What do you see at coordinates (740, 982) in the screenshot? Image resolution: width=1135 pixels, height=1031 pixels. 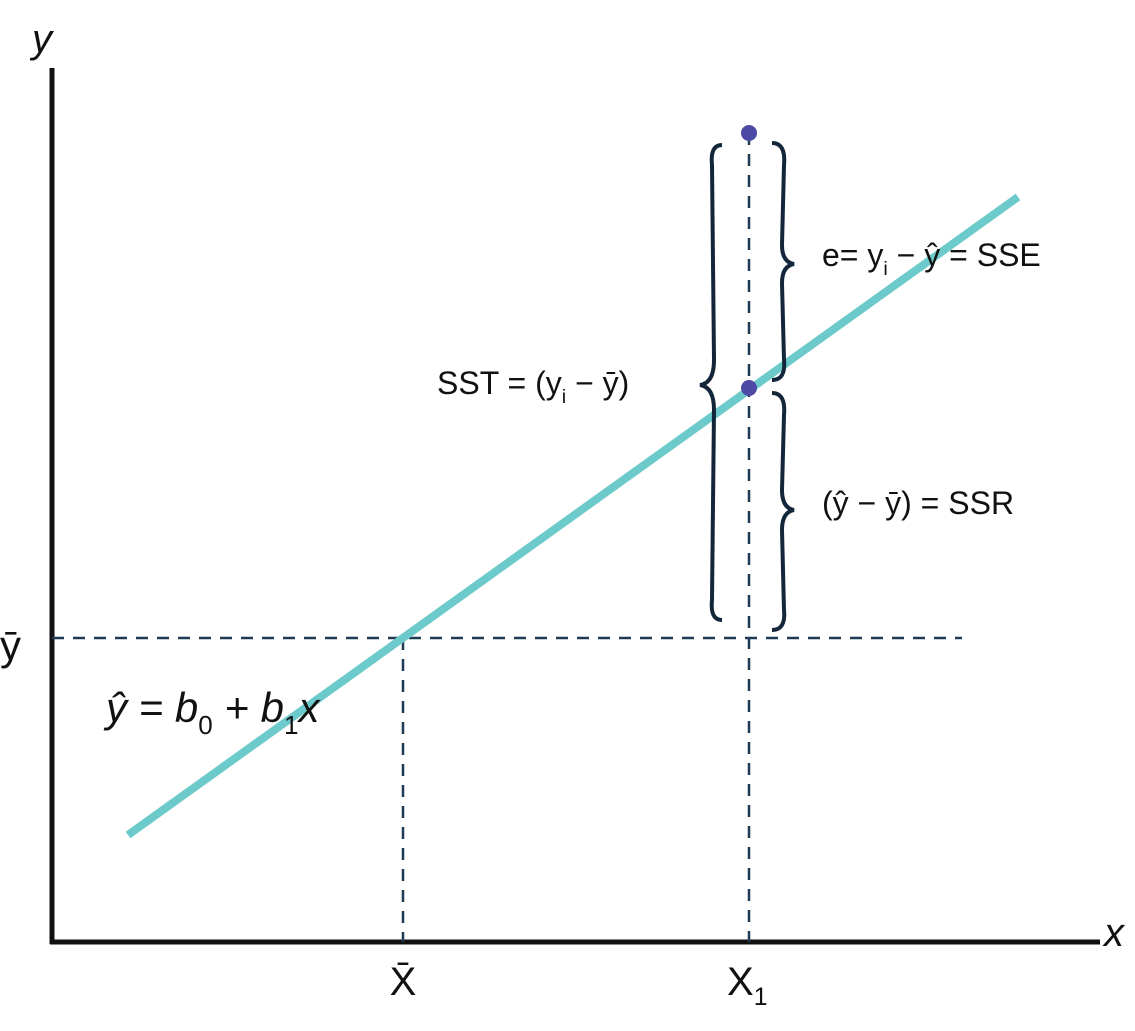 I see `x1-base: X` at bounding box center [740, 982].